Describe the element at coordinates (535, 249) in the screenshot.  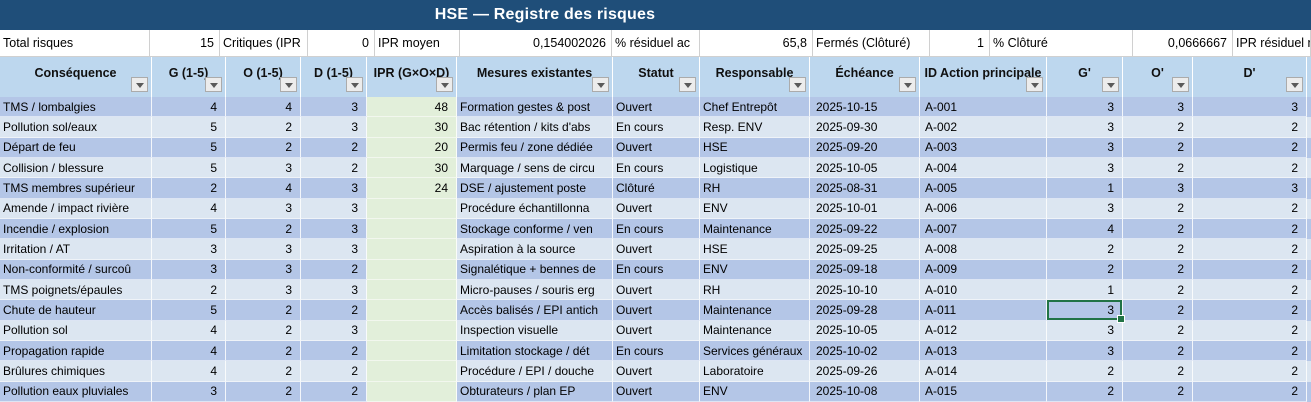
I see `cell-mesures: Aspiration à la source` at that location.